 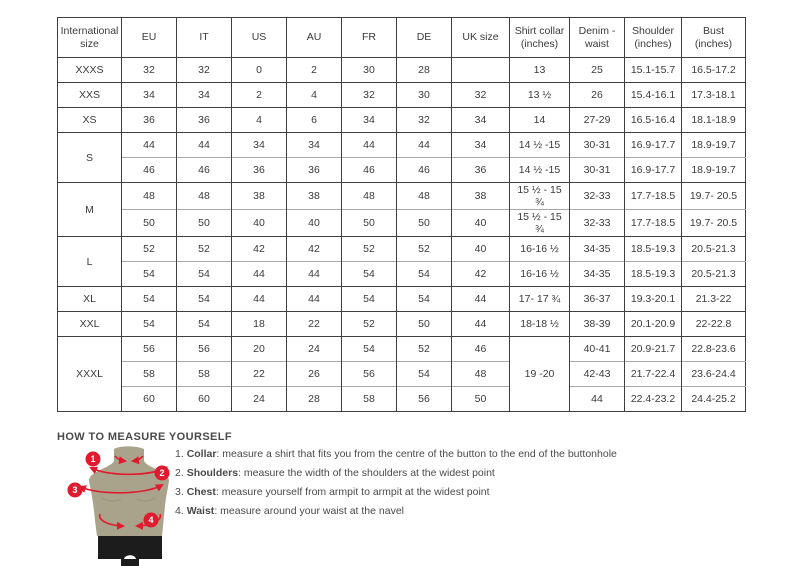 I want to click on table-cell: 20.9-21.7, so click(x=653, y=349).